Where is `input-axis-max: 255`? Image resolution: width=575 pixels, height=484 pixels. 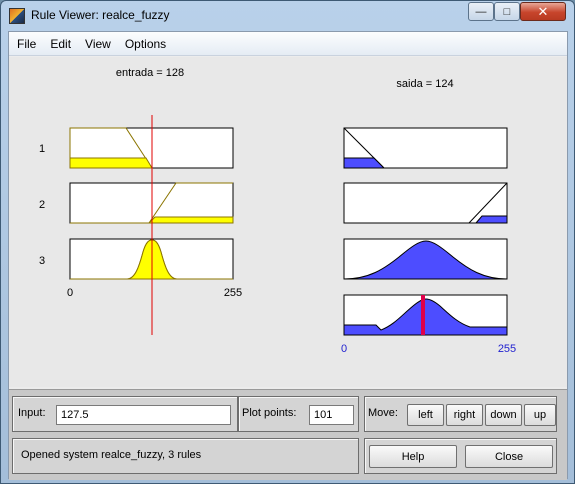
input-axis-max: 255 is located at coordinates (233, 293).